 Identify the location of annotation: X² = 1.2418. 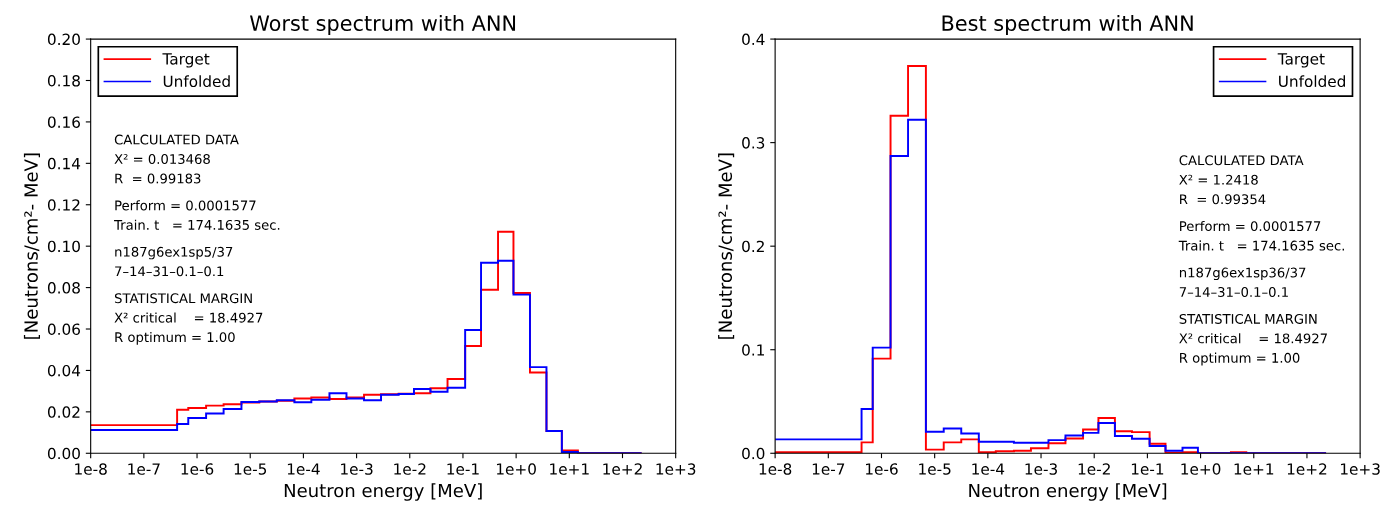
(1218, 179).